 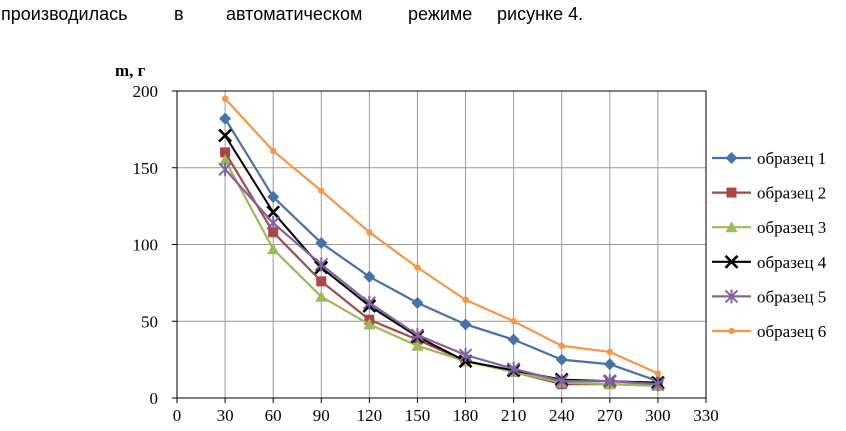 I want to click on y-axis-label: m, г, so click(x=130, y=70).